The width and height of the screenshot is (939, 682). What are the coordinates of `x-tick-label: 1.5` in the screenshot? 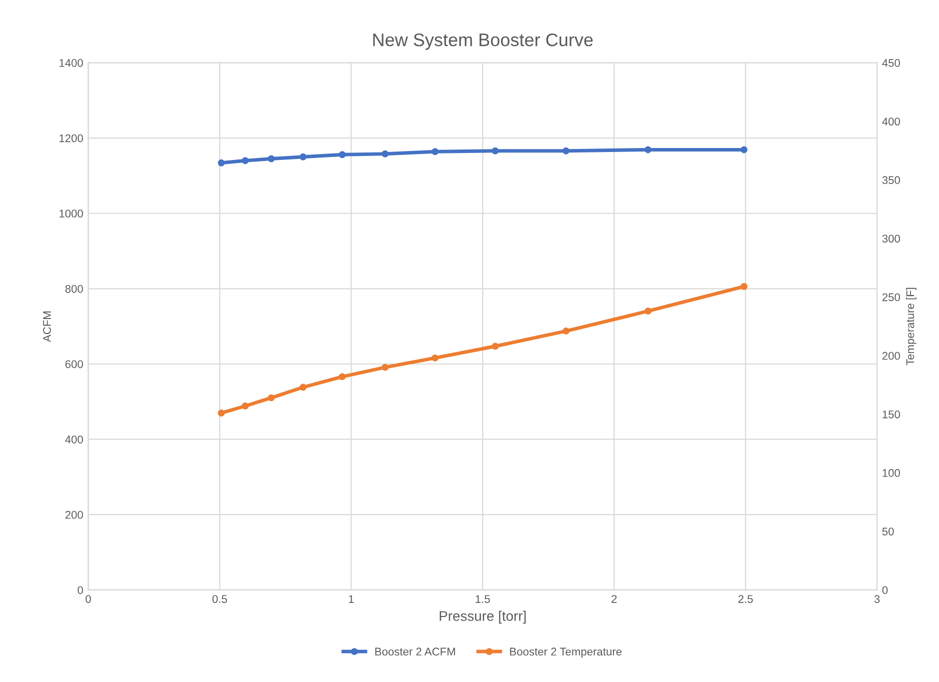 It's located at (483, 599).